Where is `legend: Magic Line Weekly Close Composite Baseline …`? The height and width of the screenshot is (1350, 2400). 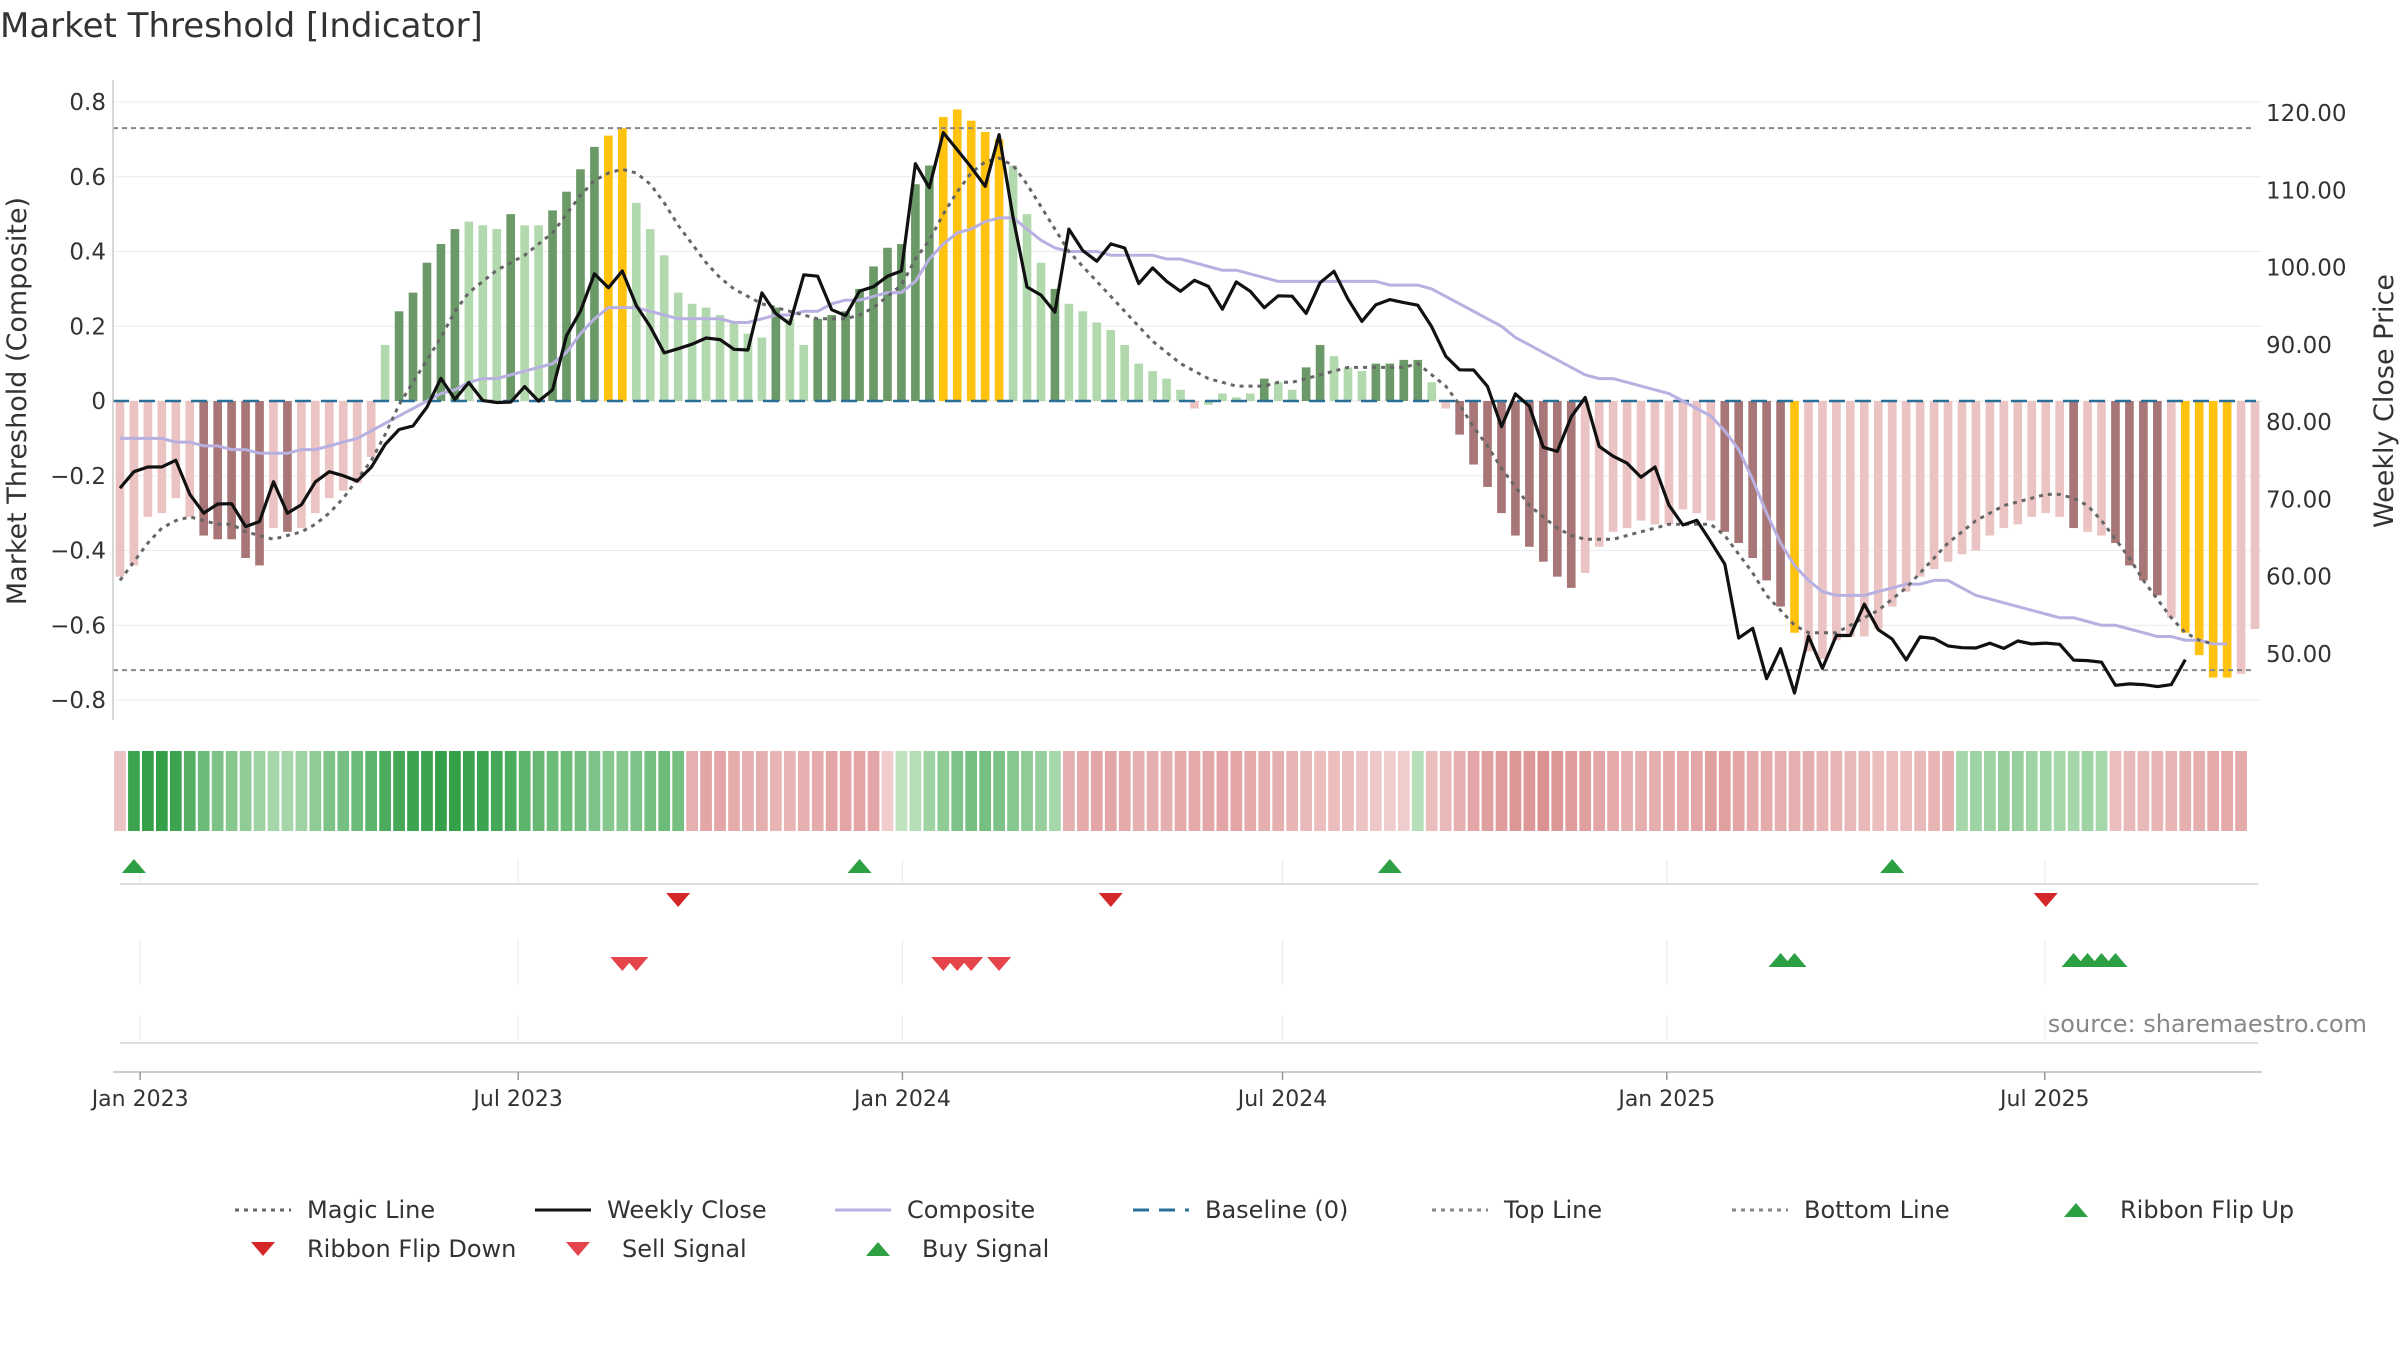 legend: Magic Line Weekly Close Composite Baseline … is located at coordinates (1264, 1229).